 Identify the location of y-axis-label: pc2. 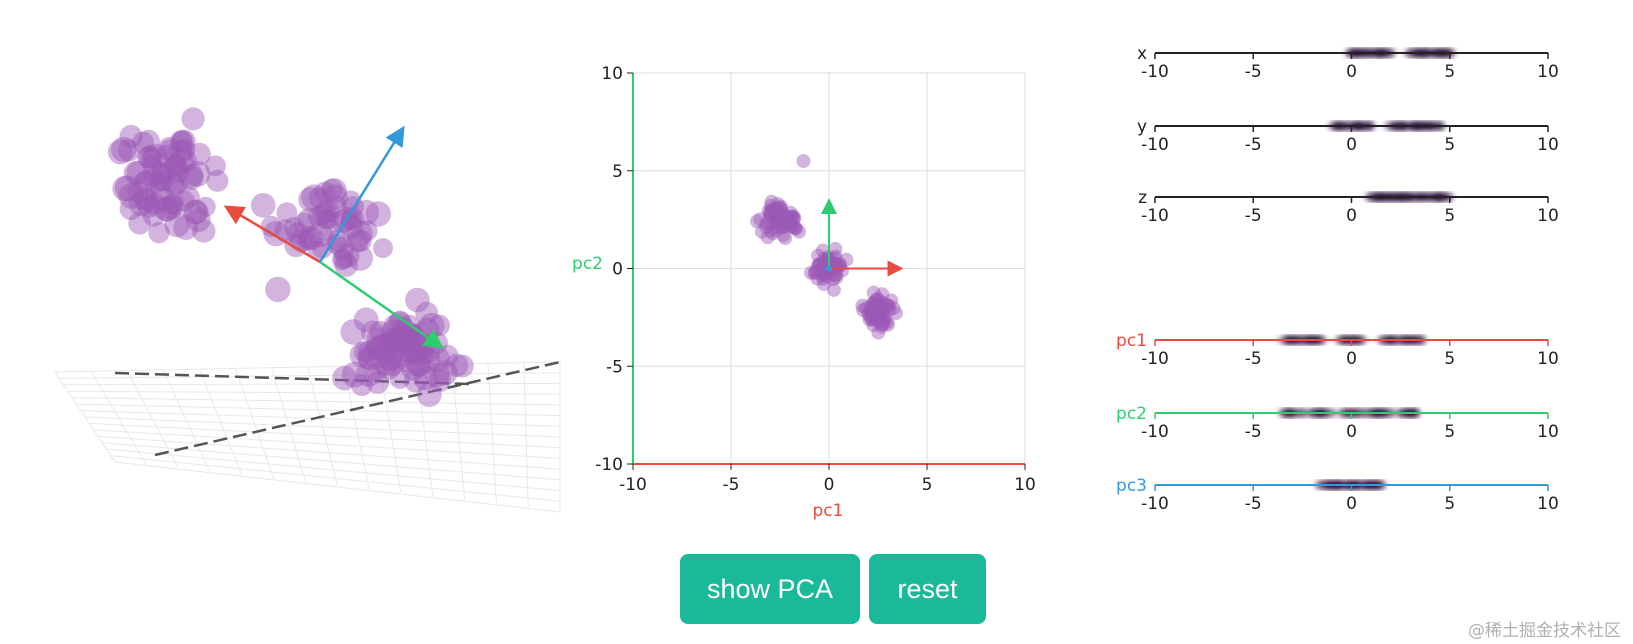
(587, 264).